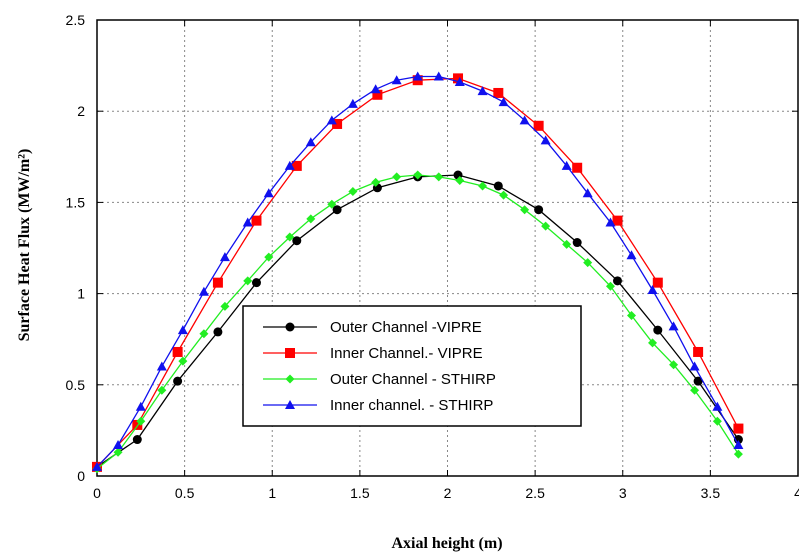  Describe the element at coordinates (796, 493) in the screenshot. I see `x-tick-label: 4` at that location.